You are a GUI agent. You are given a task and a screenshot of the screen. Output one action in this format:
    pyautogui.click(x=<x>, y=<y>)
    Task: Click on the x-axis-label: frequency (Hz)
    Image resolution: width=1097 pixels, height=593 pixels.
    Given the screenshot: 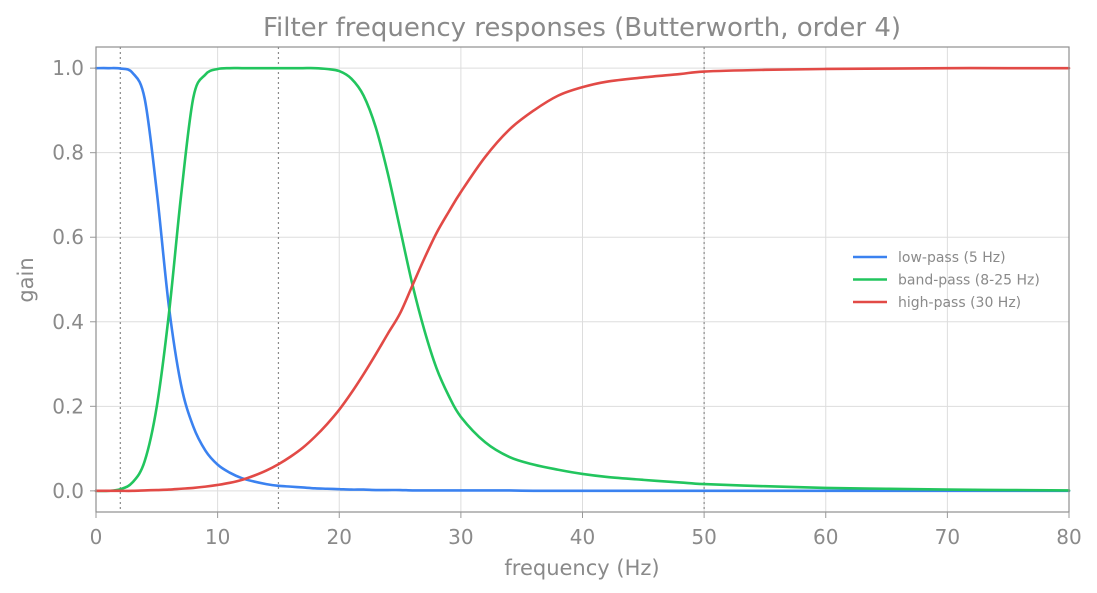 What is the action you would take?
    pyautogui.click(x=581, y=568)
    